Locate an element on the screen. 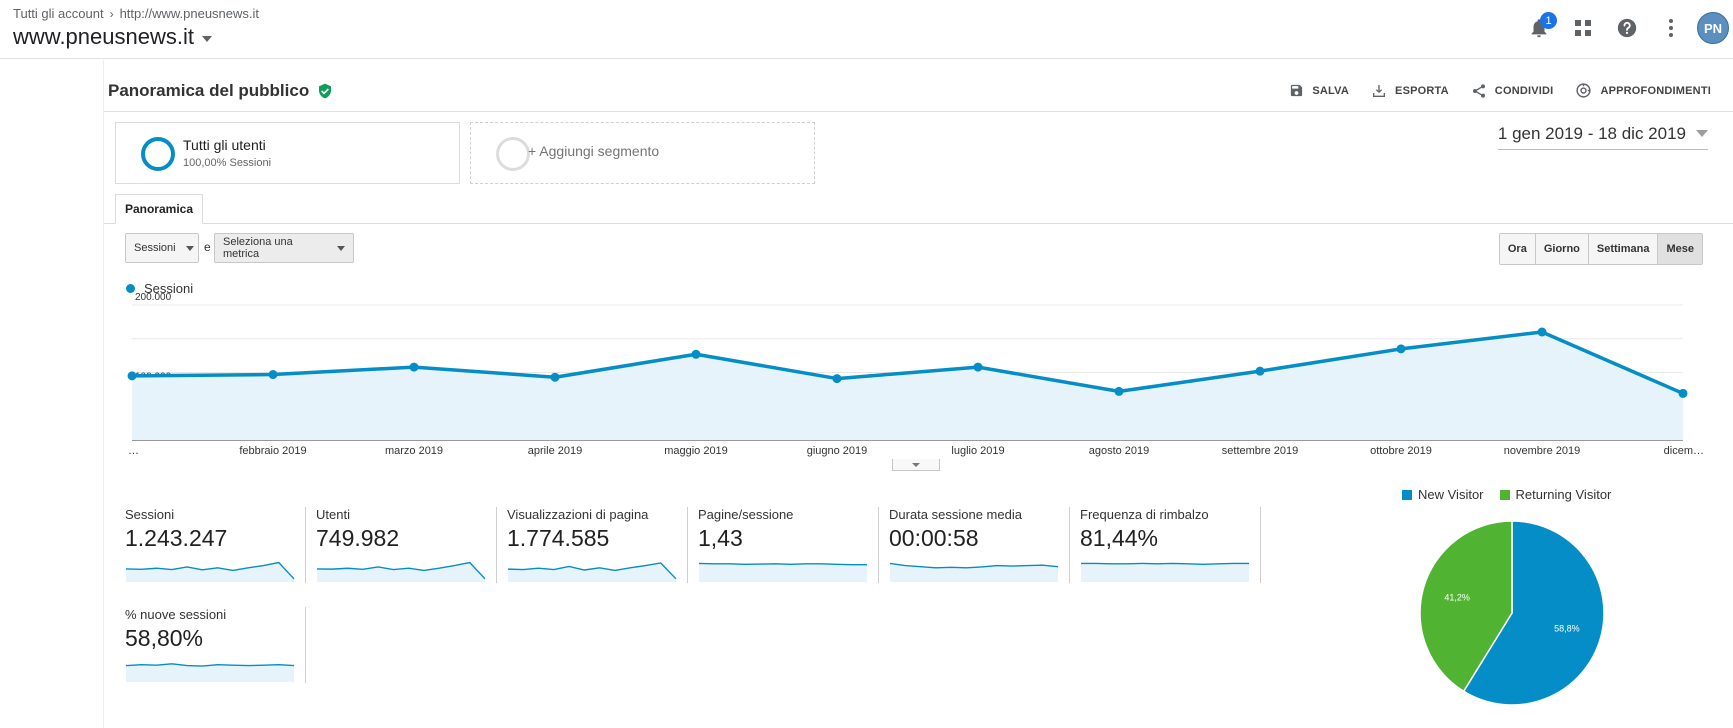  chevron-down-icon is located at coordinates (916, 464).